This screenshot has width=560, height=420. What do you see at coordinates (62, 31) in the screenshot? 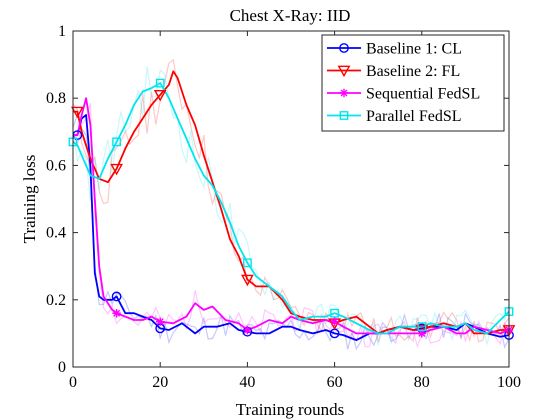
I see `y-tick-label-5: 1` at bounding box center [62, 31].